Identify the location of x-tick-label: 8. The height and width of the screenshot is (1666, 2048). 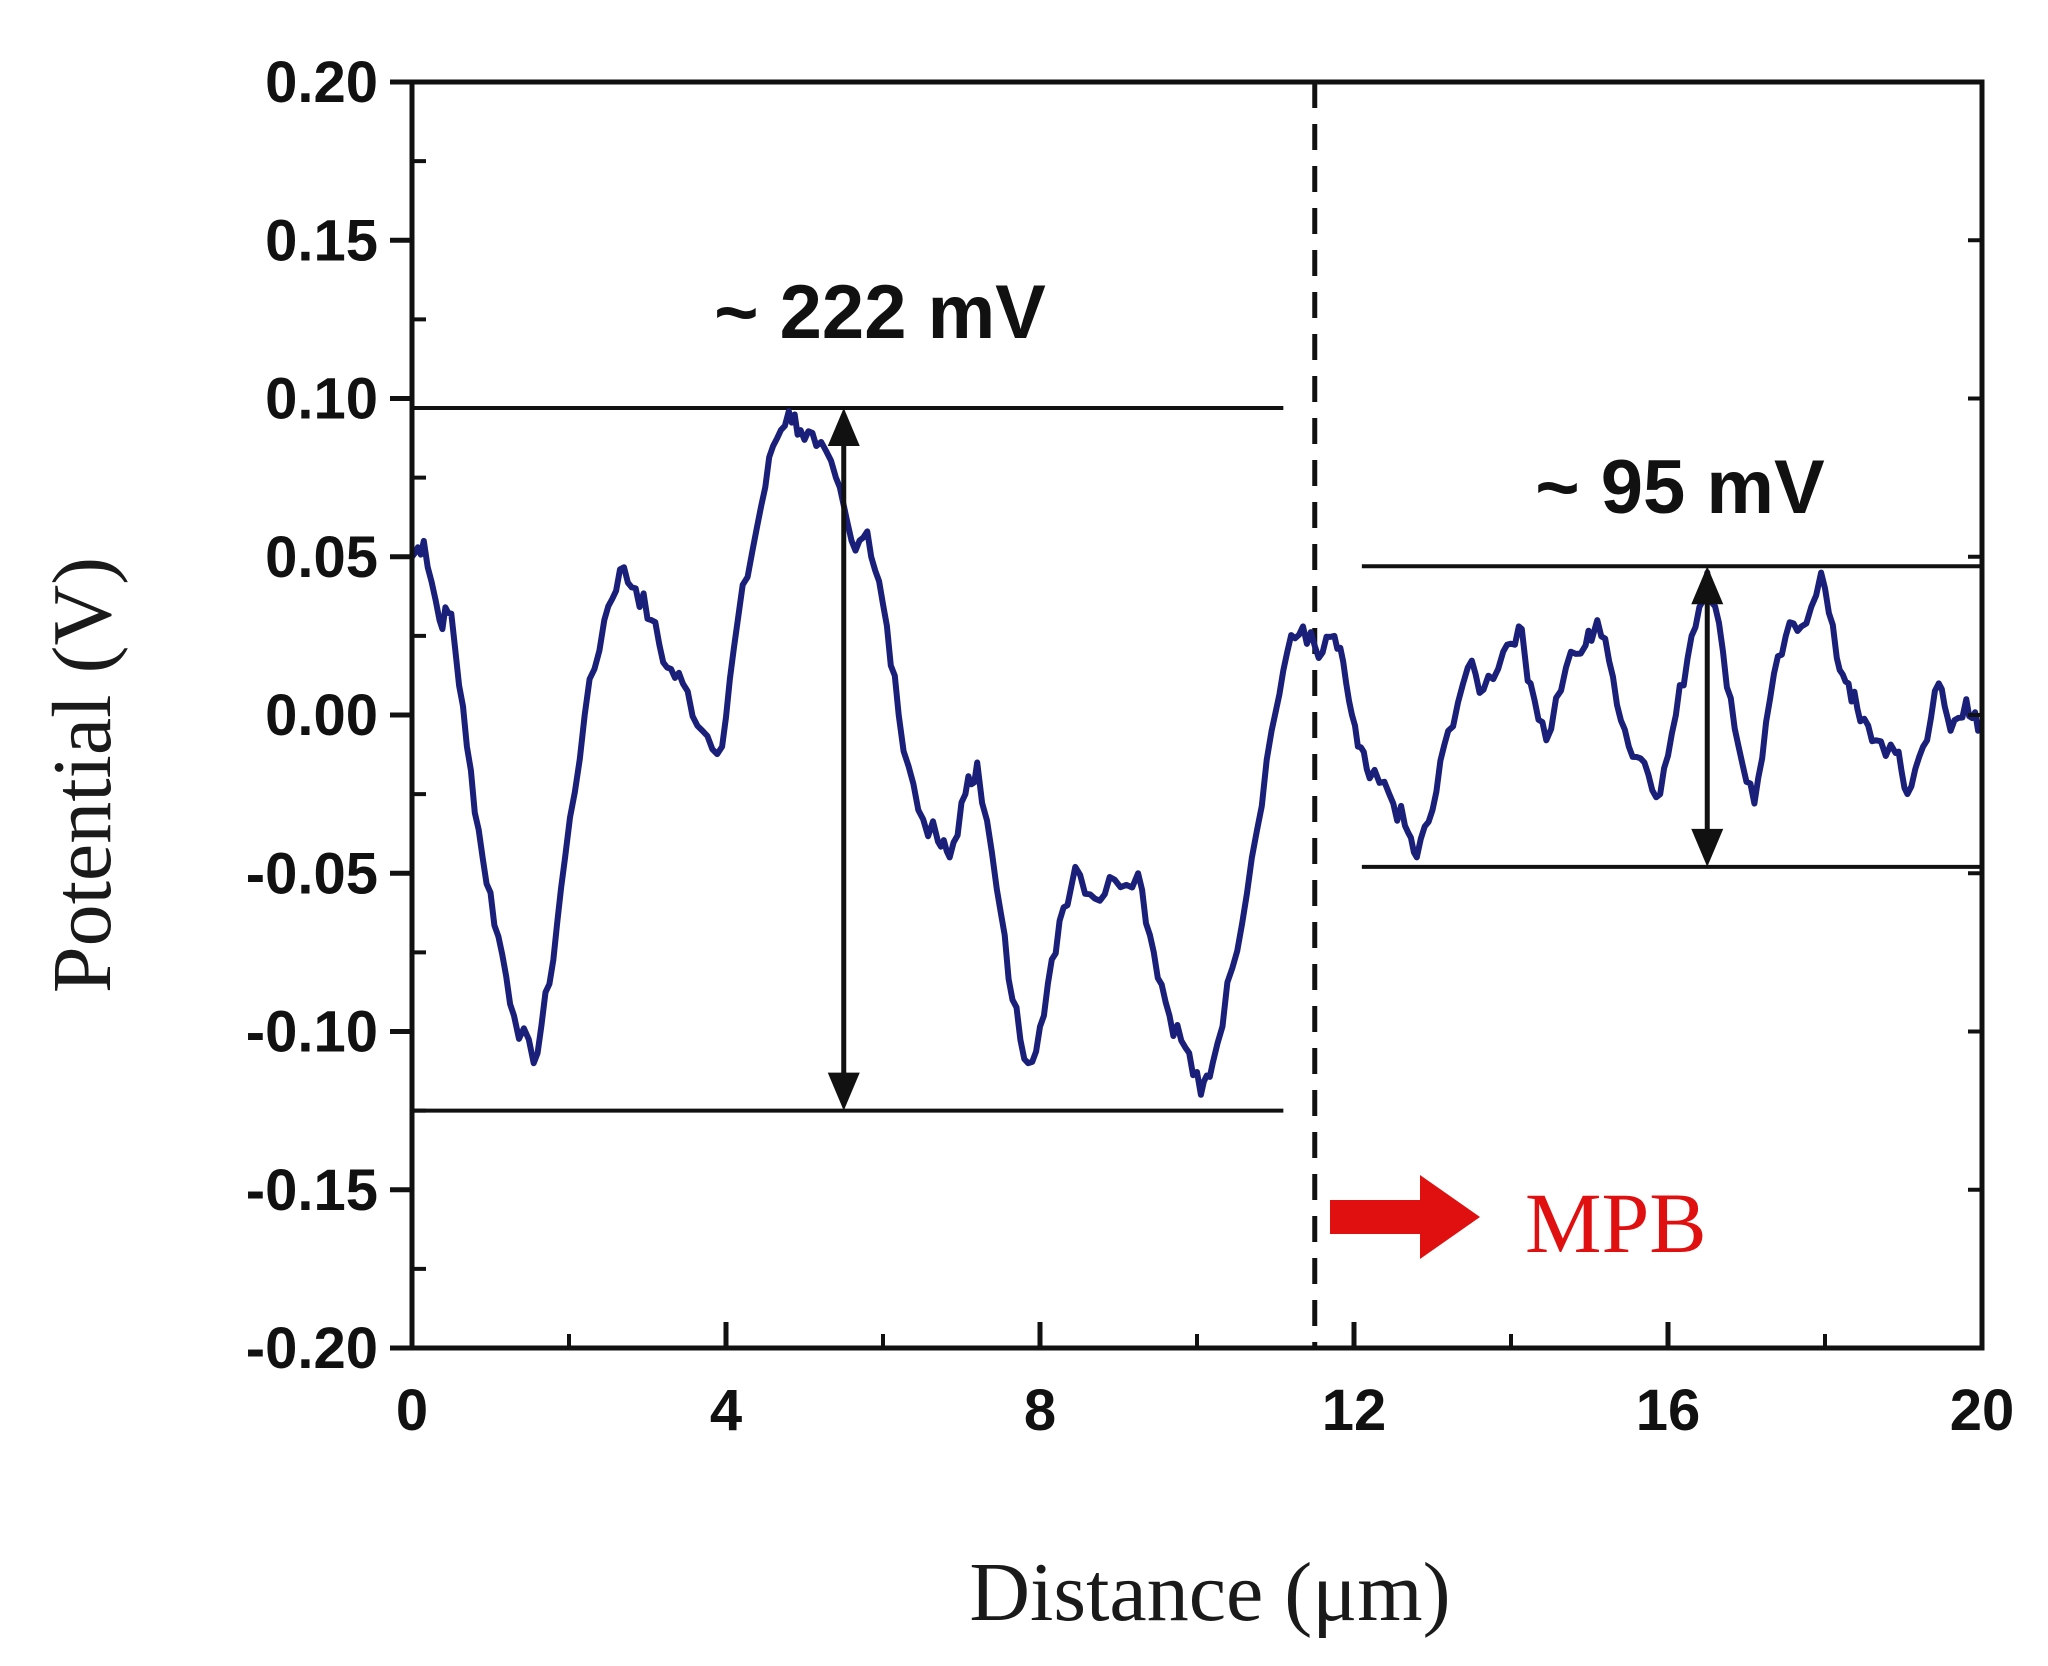
(1040, 1410).